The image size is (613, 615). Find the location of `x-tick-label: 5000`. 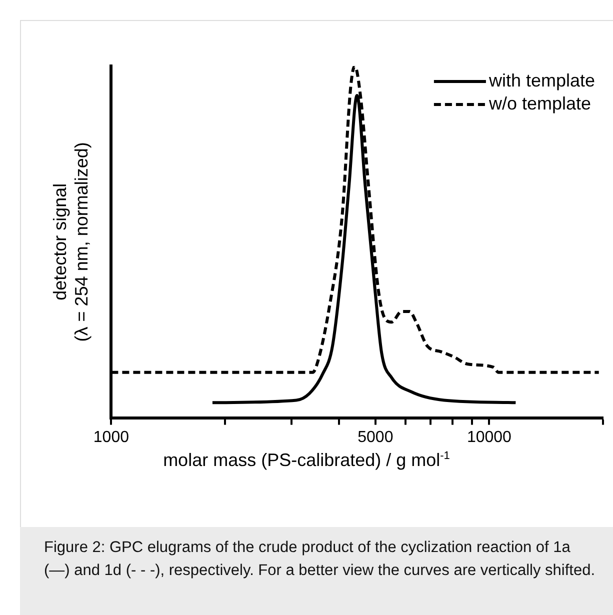

x-tick-label: 5000 is located at coordinates (376, 437).